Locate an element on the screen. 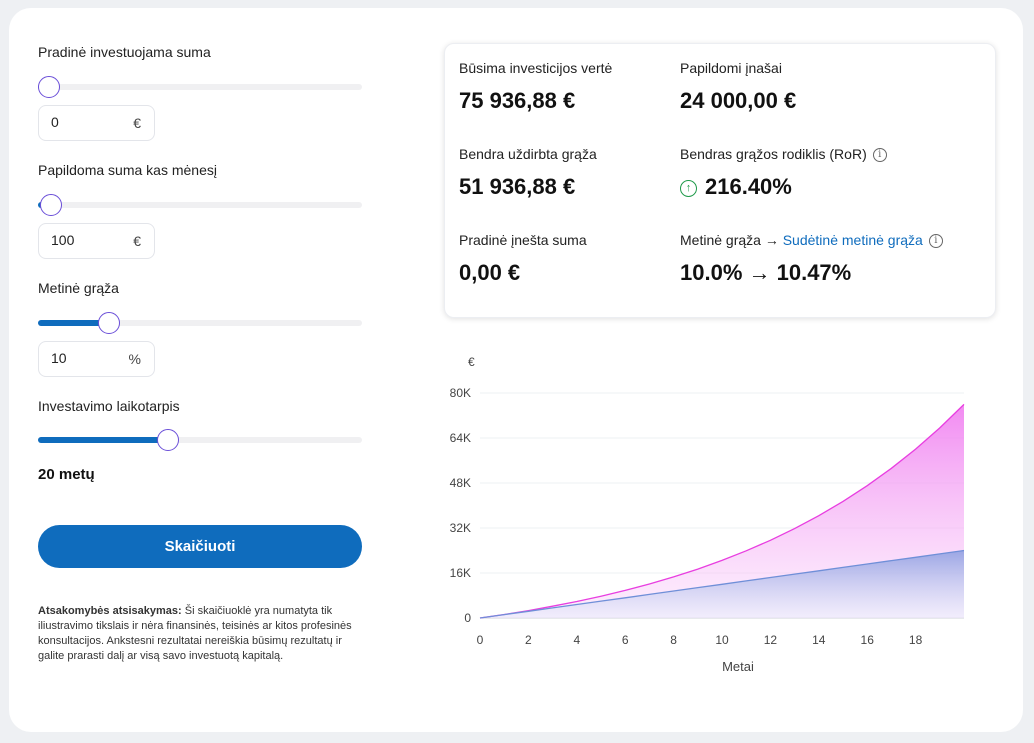 Image resolution: width=1034 pixels, height=743 pixels. investment-period-slider is located at coordinates (200, 440).